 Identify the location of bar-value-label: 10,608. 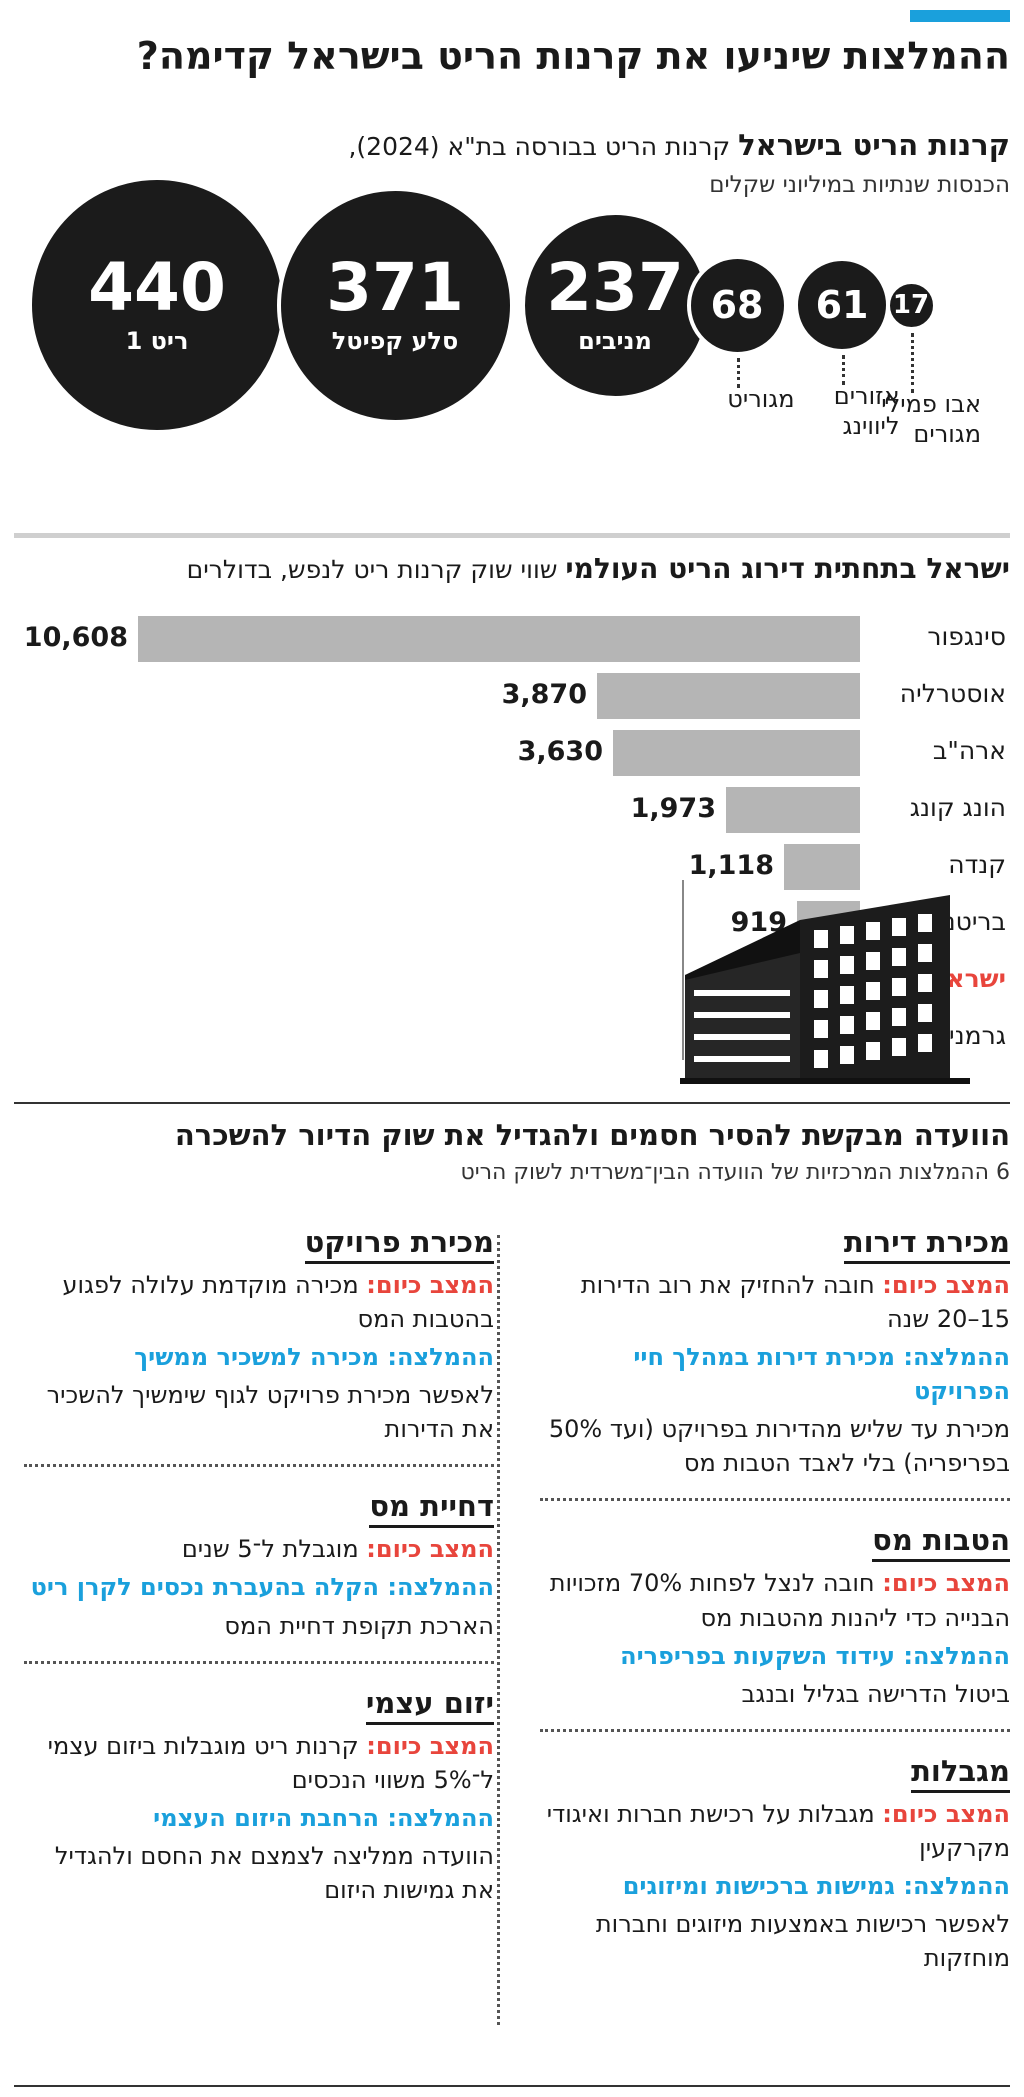
(75, 637).